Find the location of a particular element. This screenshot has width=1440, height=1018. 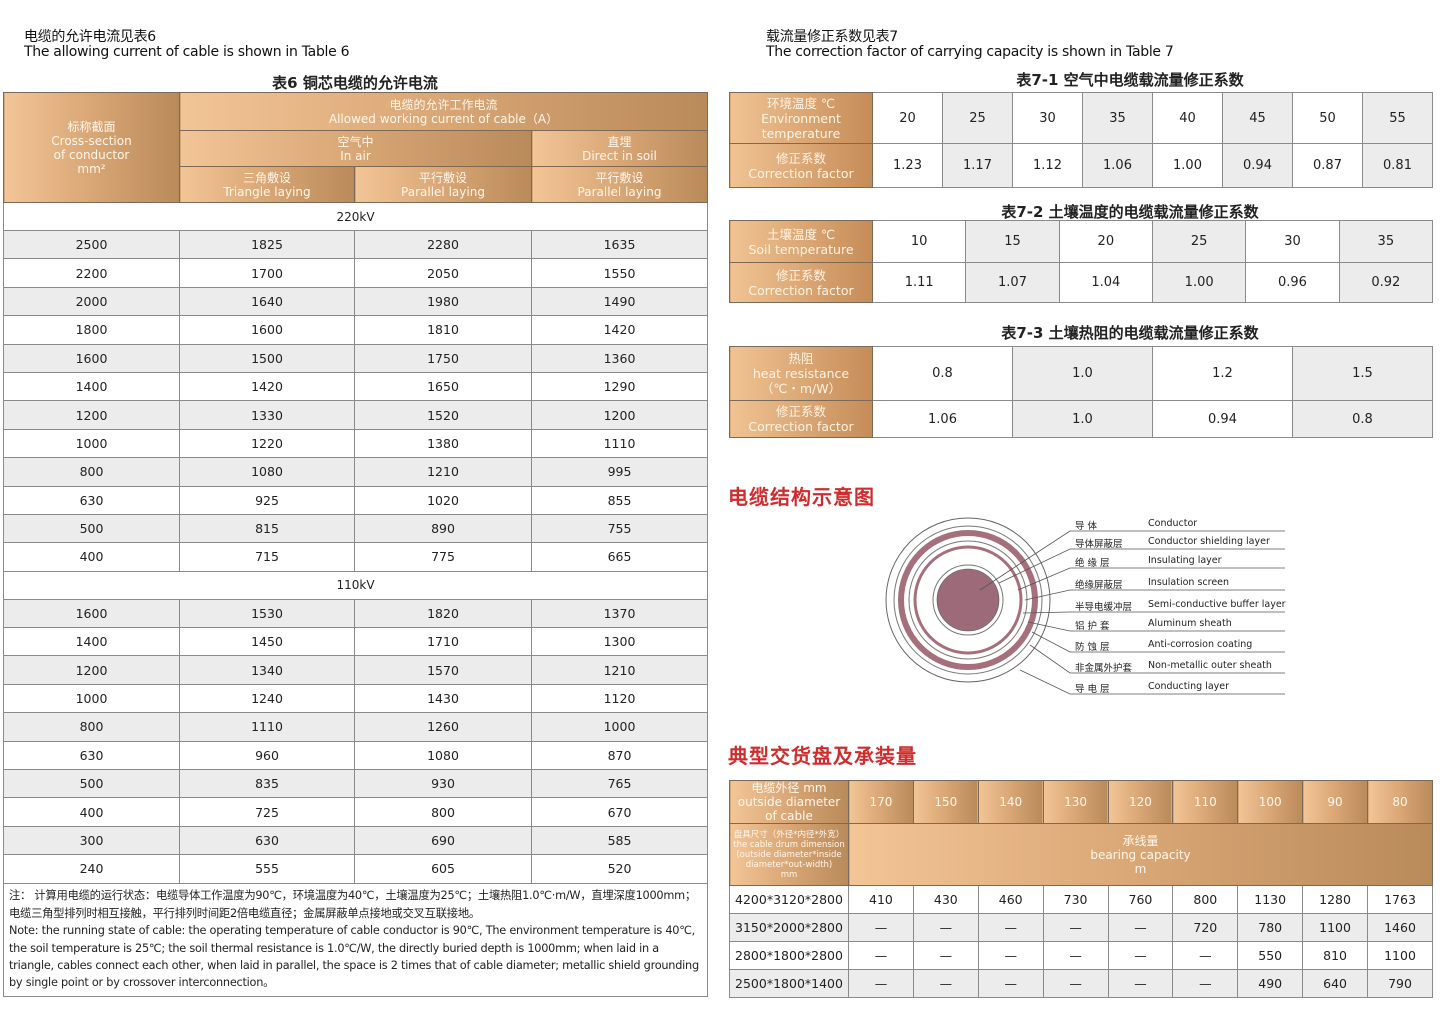

cell-text: 2050 is located at coordinates (443, 273).